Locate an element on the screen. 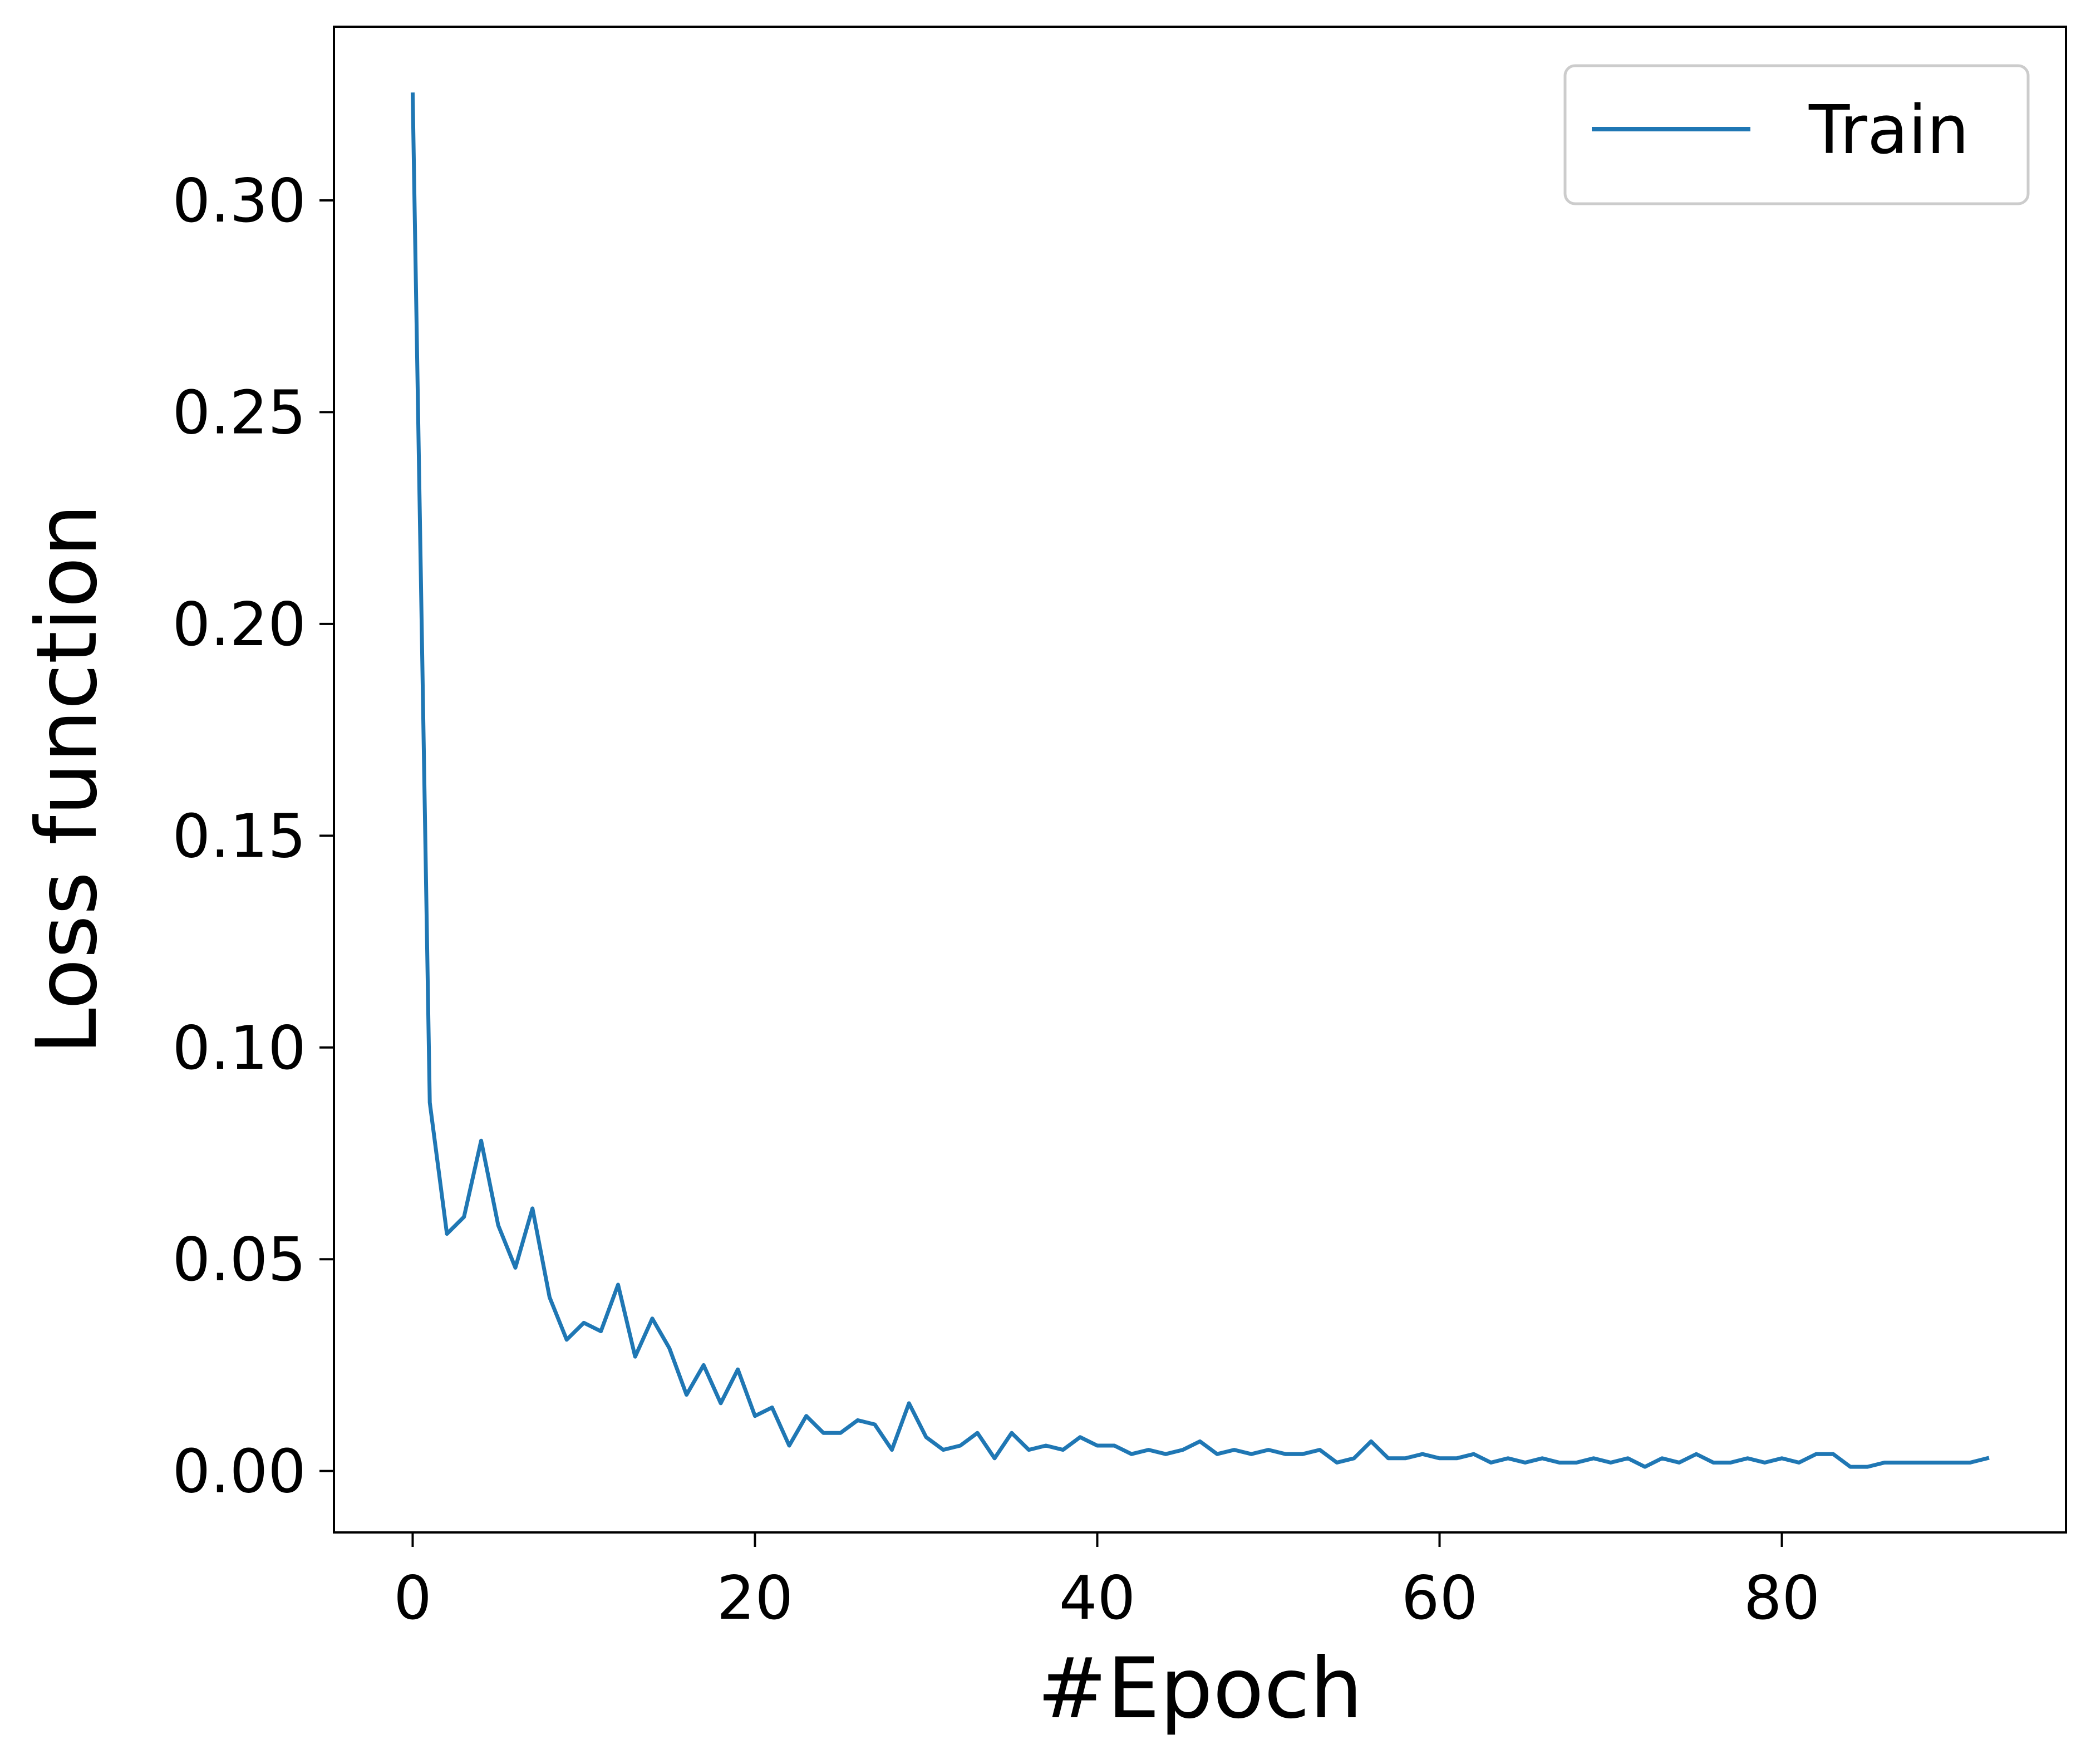 This screenshot has width=2086, height=1764. y-tick-label: 0.25 is located at coordinates (239, 413).